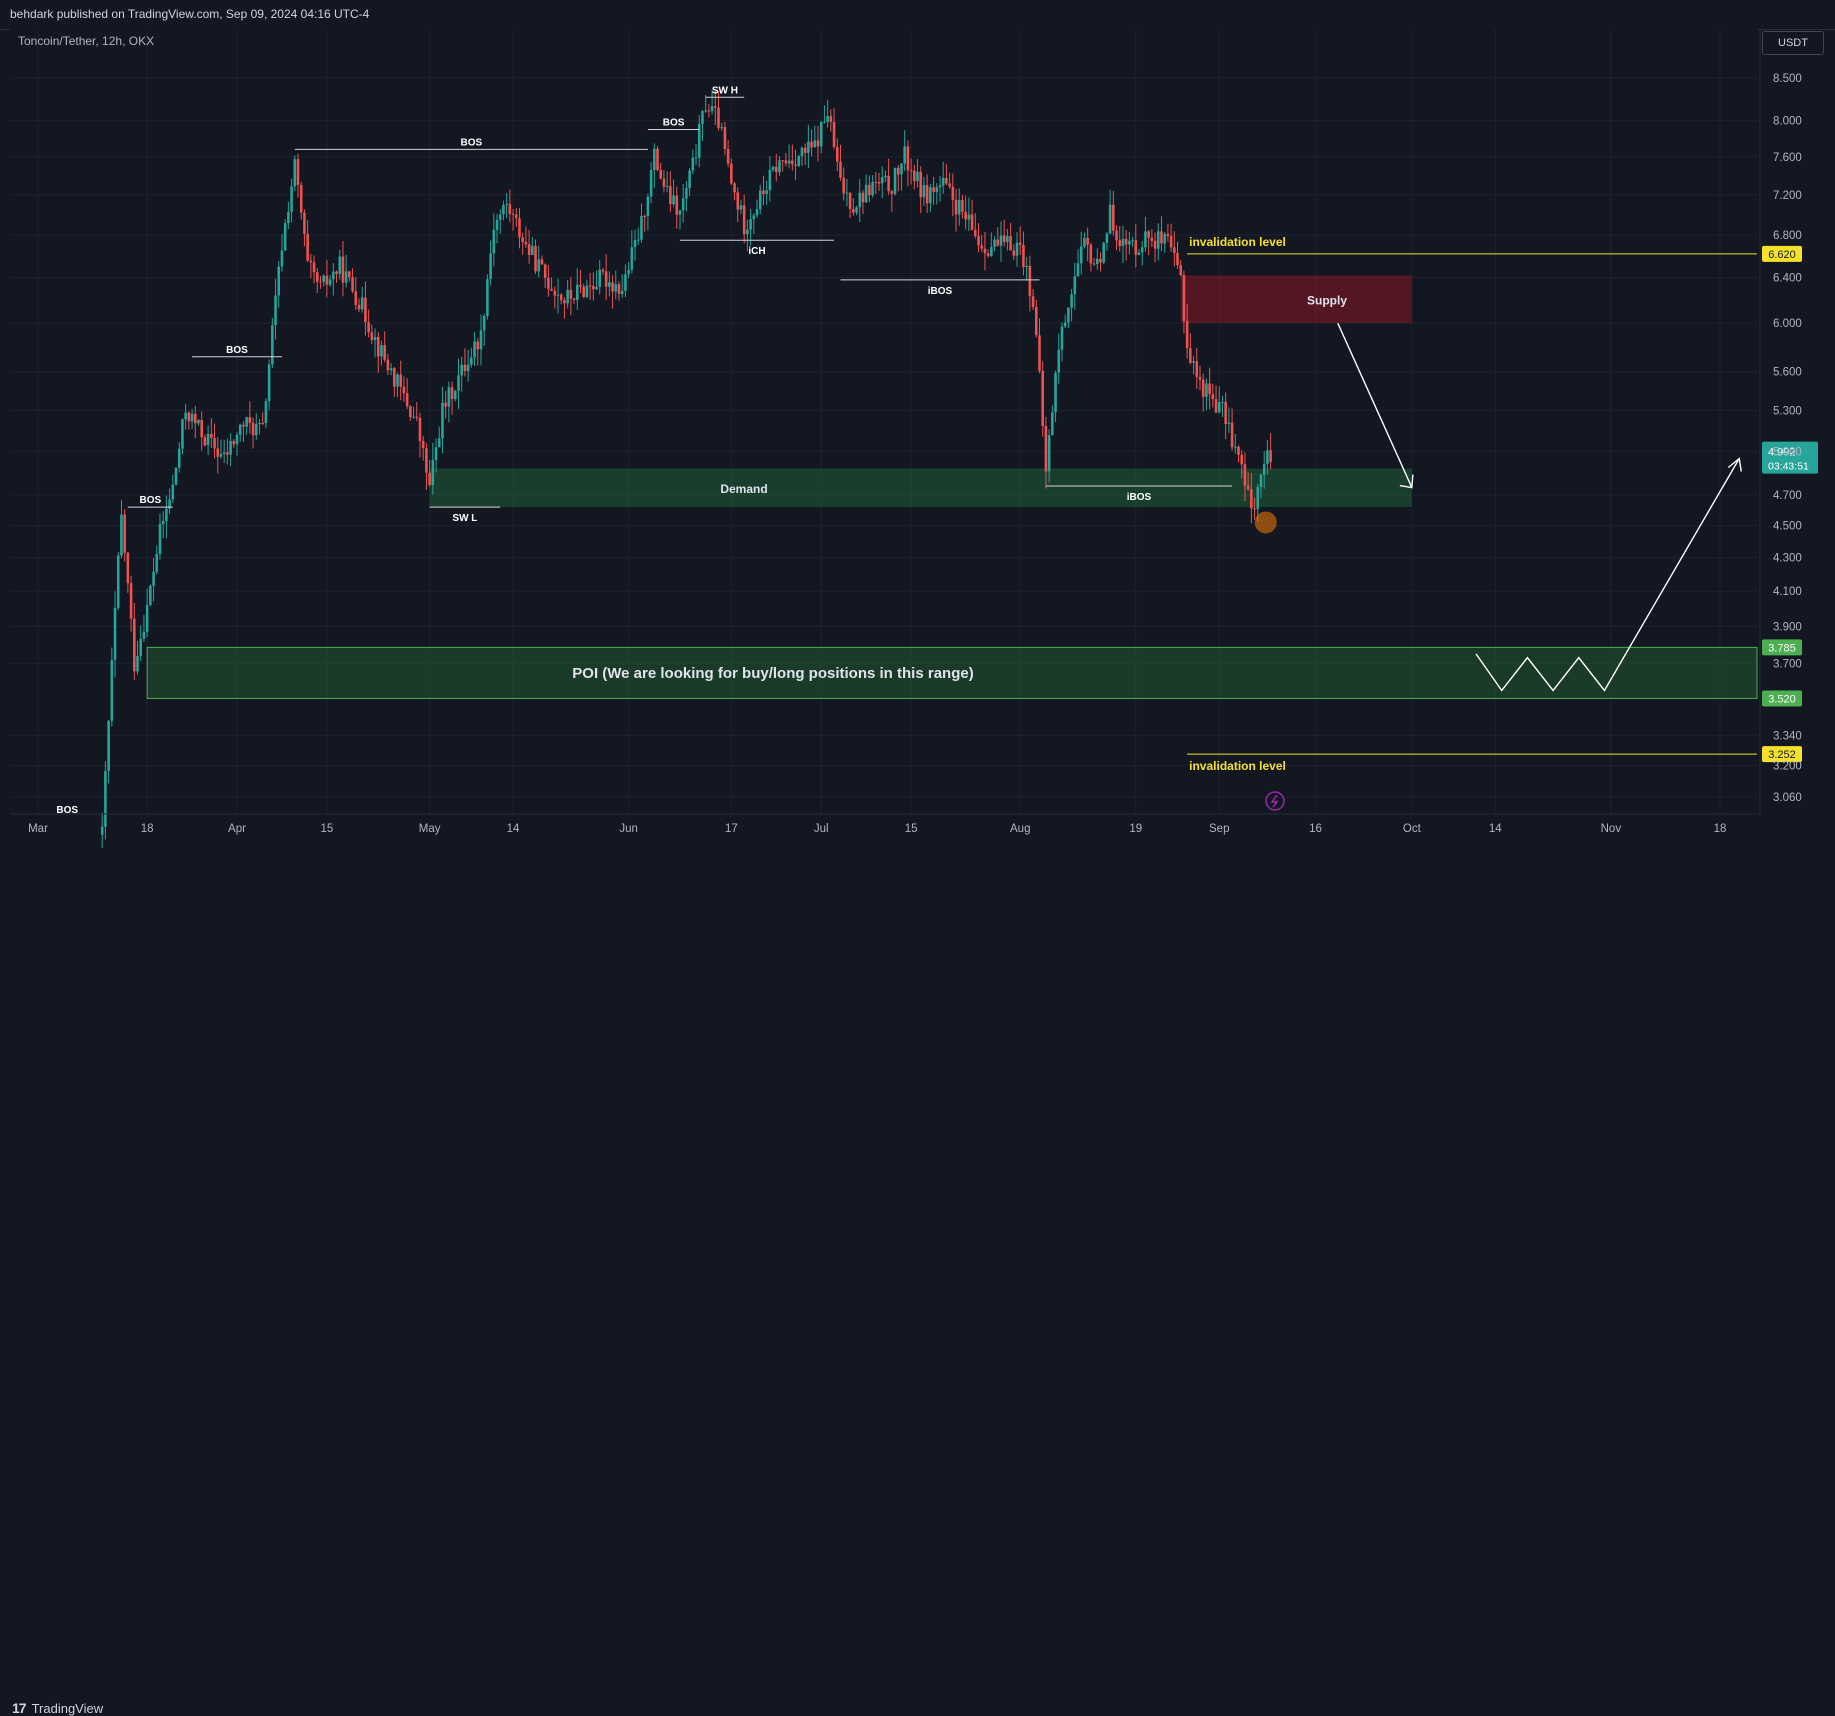 The width and height of the screenshot is (1835, 1716). What do you see at coordinates (57, 1708) in the screenshot?
I see `tradingview-logo: 17 TradingView` at bounding box center [57, 1708].